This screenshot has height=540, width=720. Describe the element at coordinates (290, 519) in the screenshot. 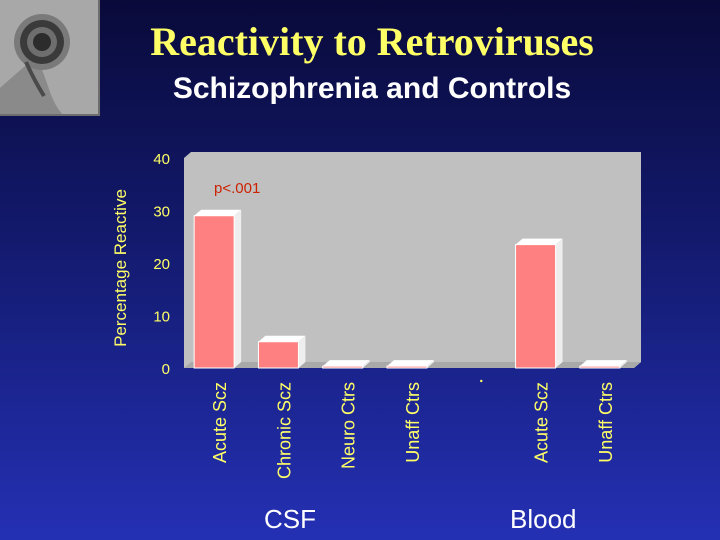

I see `group-label-csf: CSF` at that location.